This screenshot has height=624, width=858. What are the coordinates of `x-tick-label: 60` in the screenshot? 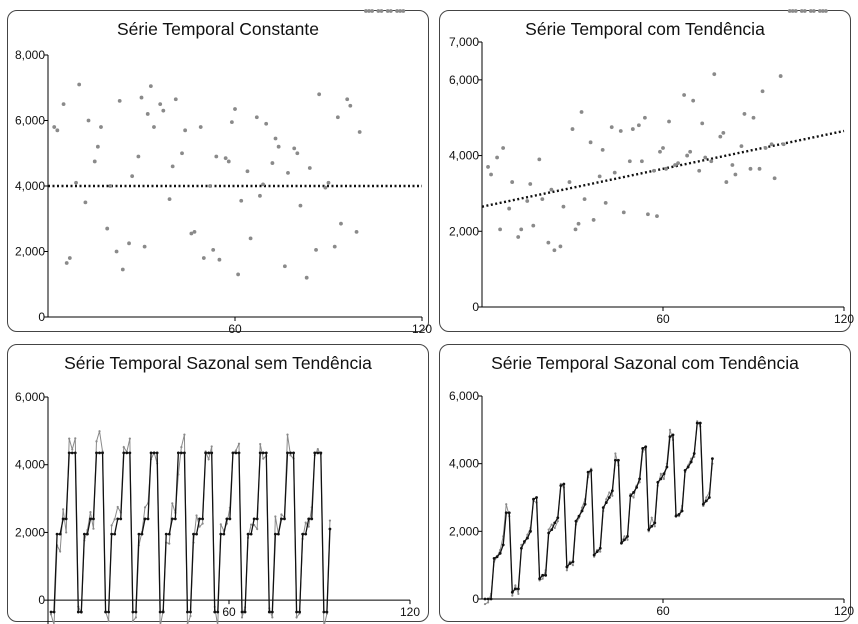 It's located at (235, 329).